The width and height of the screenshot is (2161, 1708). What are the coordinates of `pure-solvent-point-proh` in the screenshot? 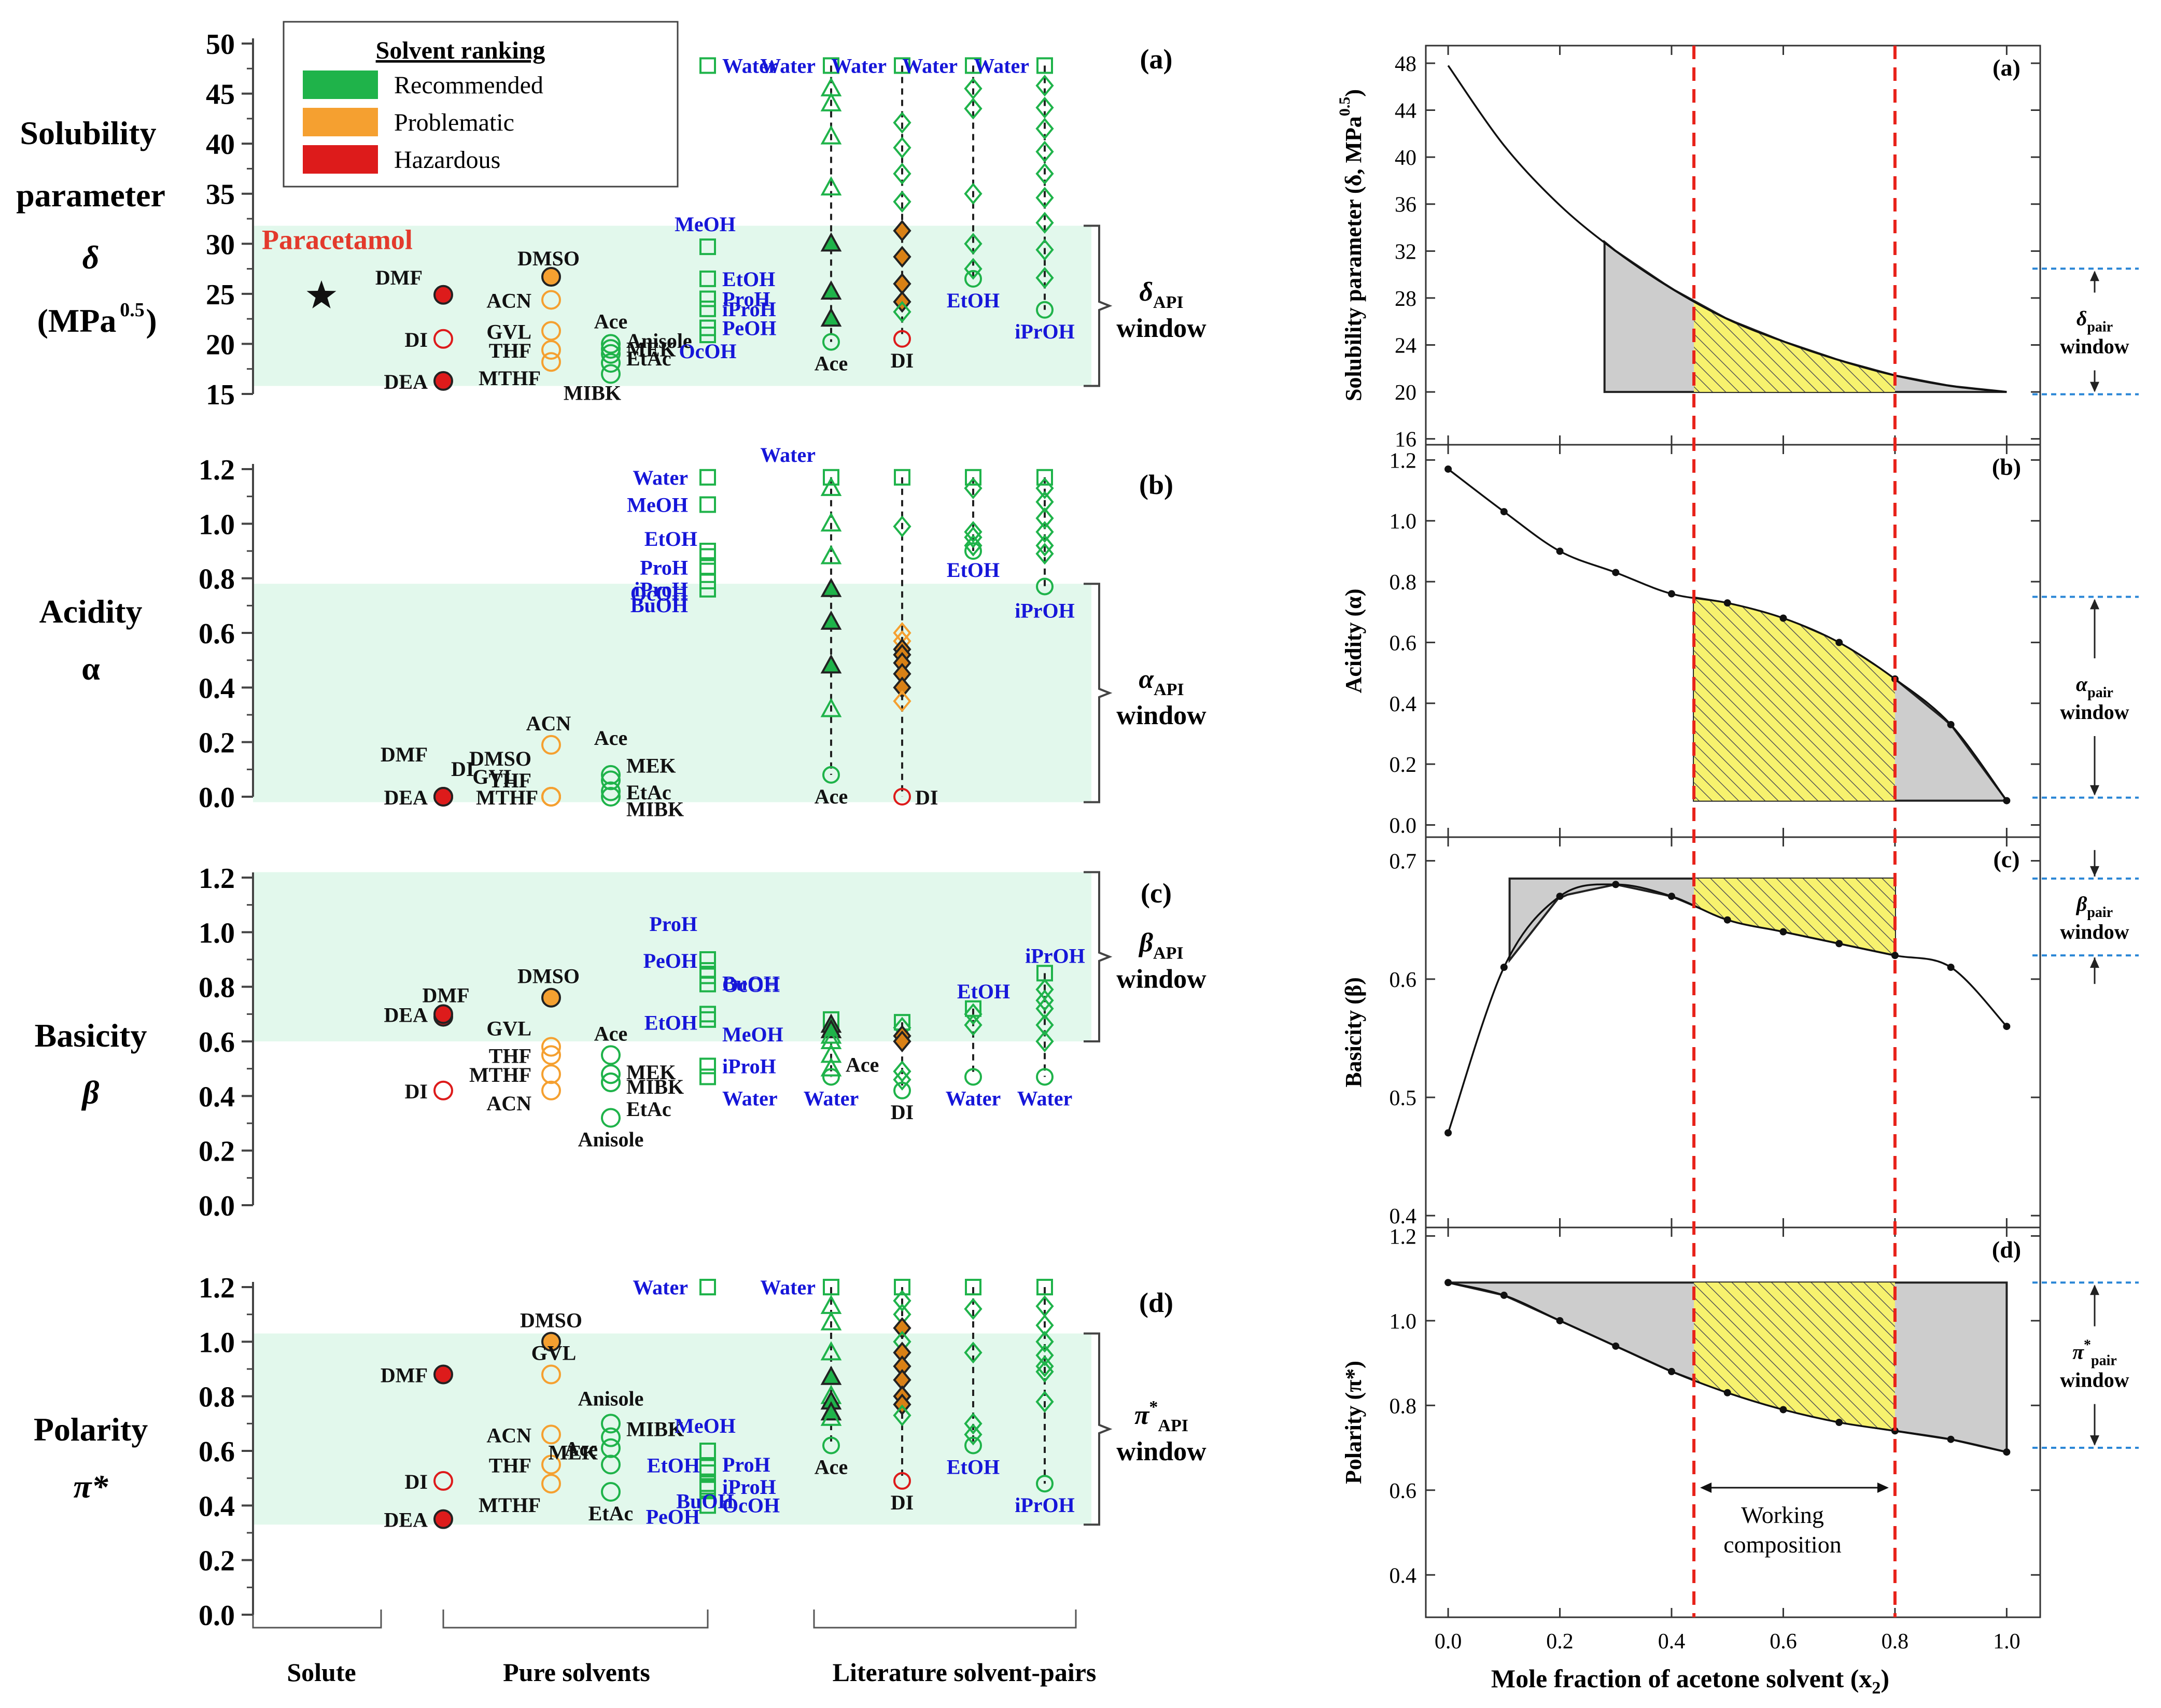 It's located at (707, 959).